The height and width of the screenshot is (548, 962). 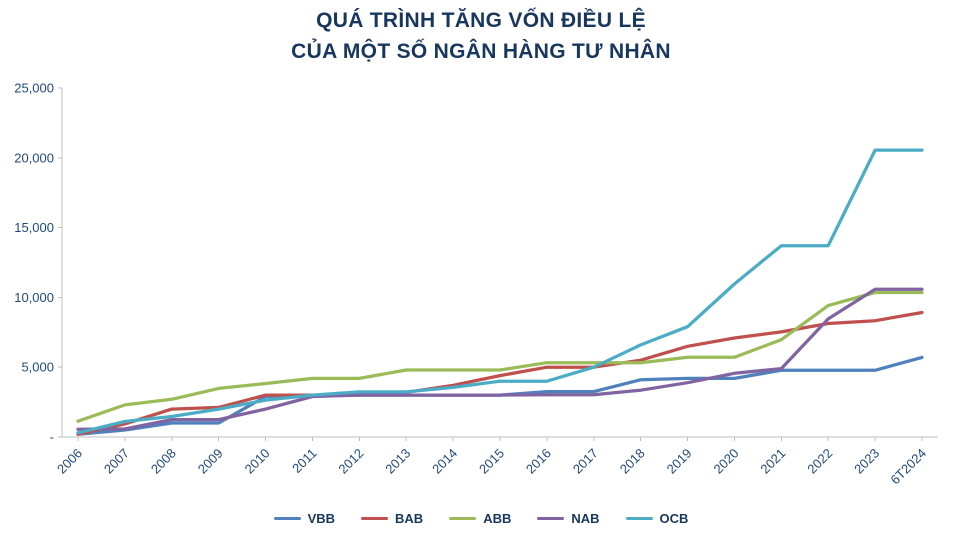 I want to click on legend-label-VBB: VBB, so click(x=321, y=518).